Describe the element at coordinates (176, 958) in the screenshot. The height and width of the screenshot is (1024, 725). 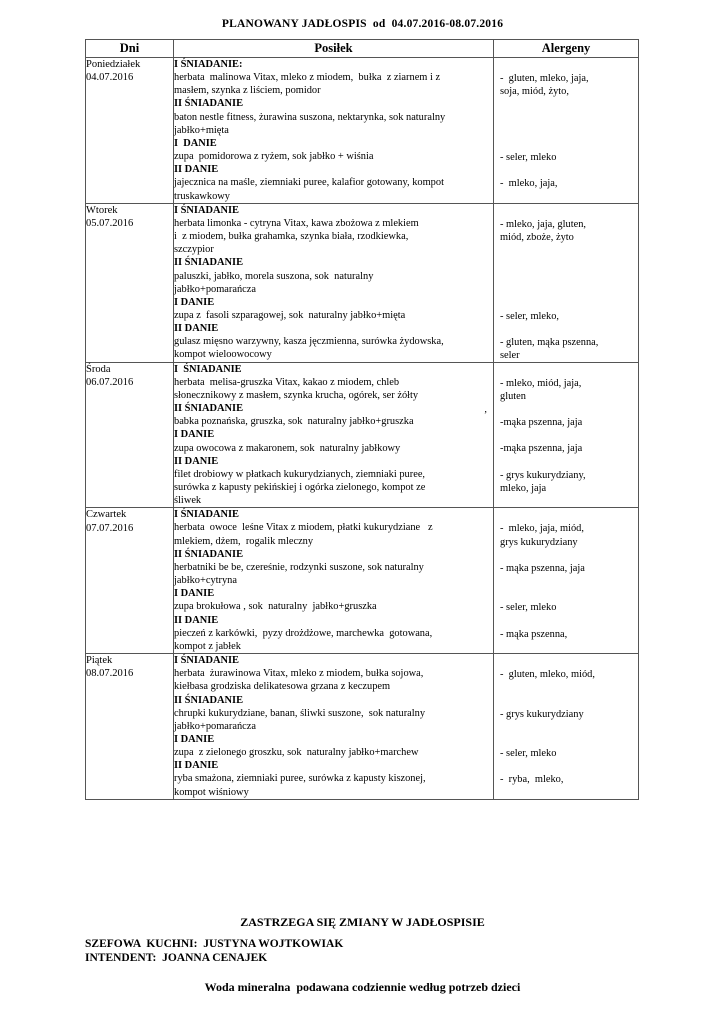
I see `intendent-label: INTENDENT: JOANNA CENAJEK` at that location.